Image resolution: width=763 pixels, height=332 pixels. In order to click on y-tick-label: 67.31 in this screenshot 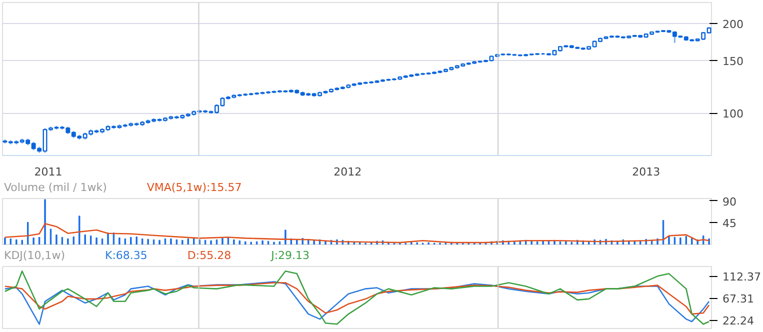, I will do `click(738, 299)`.